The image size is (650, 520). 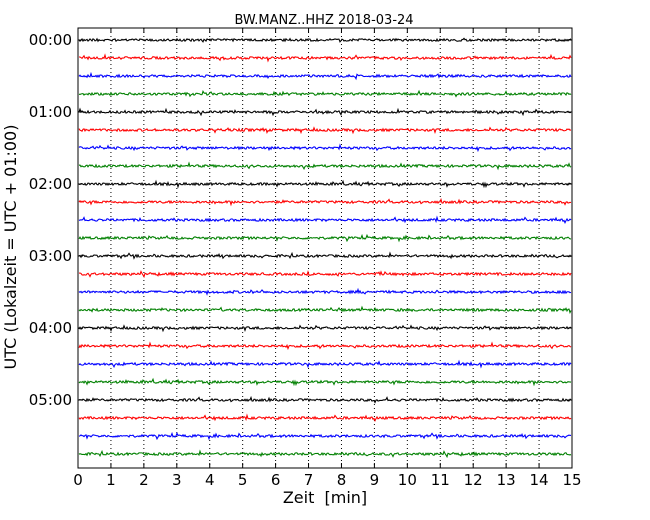 I want to click on x-tick-label: 0, so click(x=78, y=480).